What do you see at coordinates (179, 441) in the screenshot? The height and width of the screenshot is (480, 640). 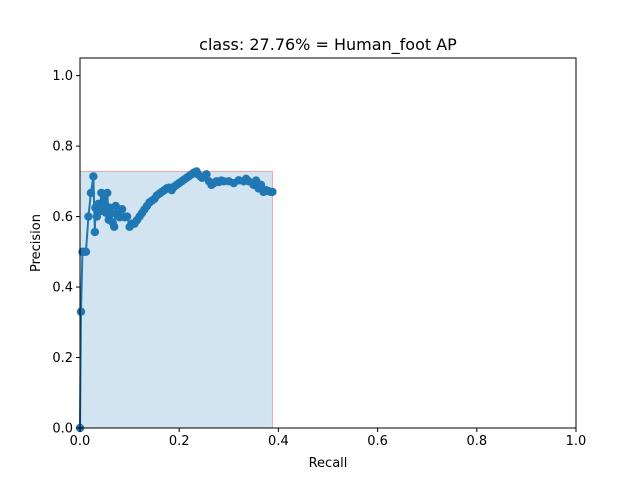 I see `x-tick-label: 0.2` at bounding box center [179, 441].